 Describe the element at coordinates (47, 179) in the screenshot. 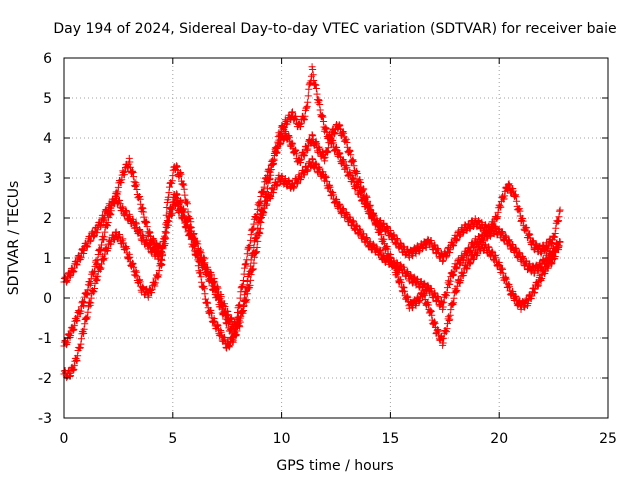

I see `y-tick-label: 3` at that location.